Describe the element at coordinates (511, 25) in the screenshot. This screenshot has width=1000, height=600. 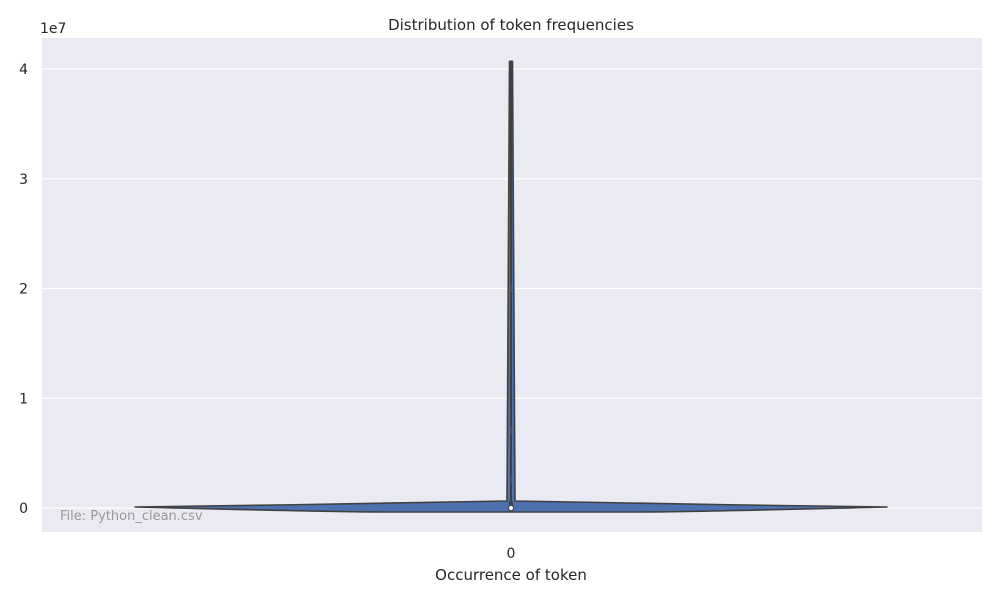
I see `chart-title: Distribution of token frequencies` at that location.